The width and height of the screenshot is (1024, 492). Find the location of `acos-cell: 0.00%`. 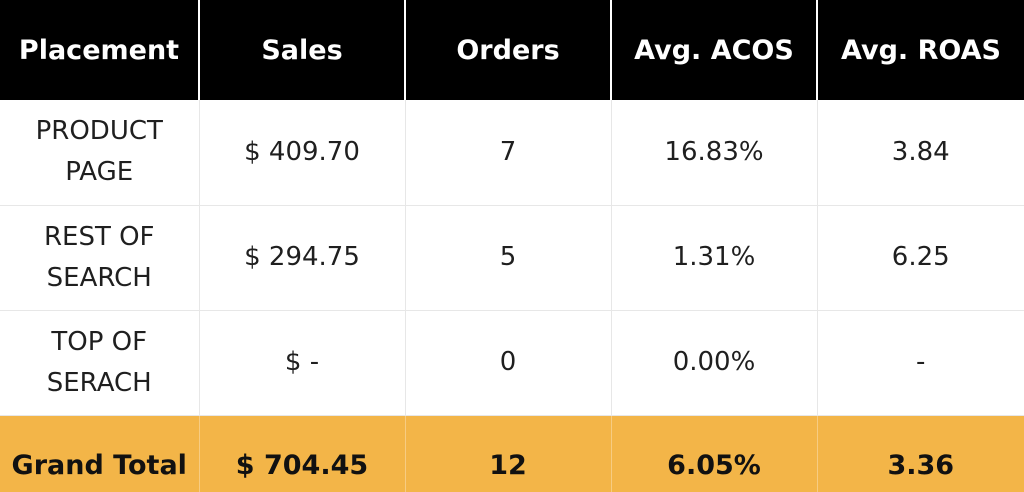

acos-cell: 0.00% is located at coordinates (714, 363).